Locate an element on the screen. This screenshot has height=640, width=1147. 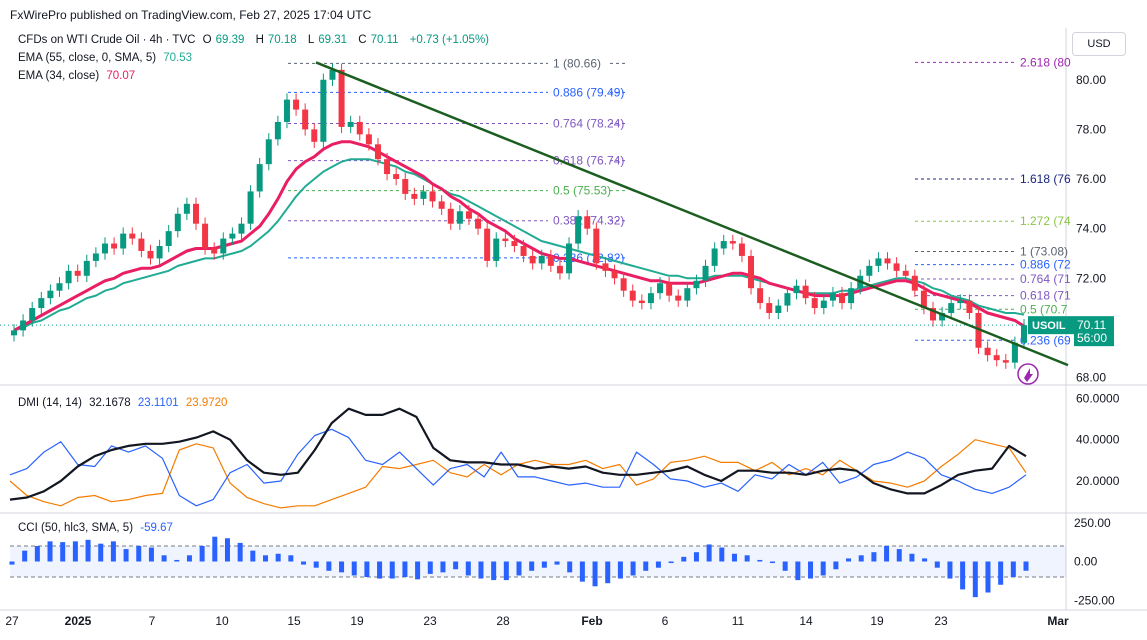
time-tick-label: 19 is located at coordinates (877, 621).